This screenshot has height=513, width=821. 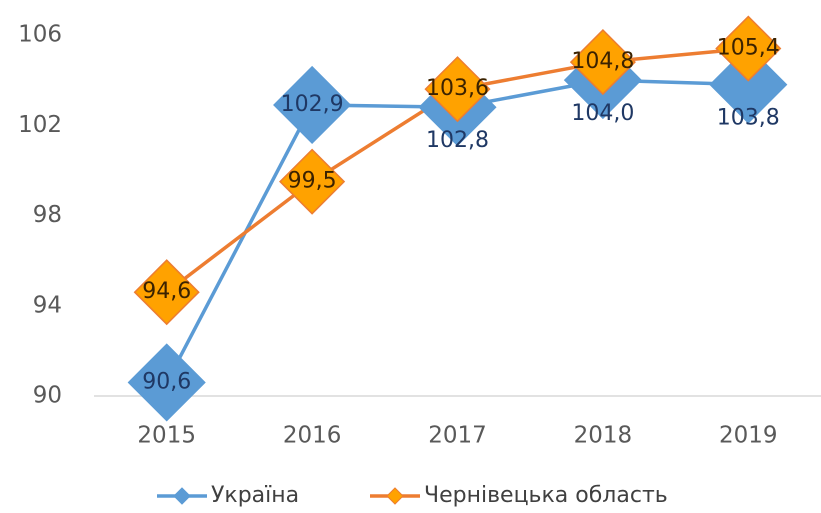 I want to click on data-label: 102,8, so click(x=457, y=140).